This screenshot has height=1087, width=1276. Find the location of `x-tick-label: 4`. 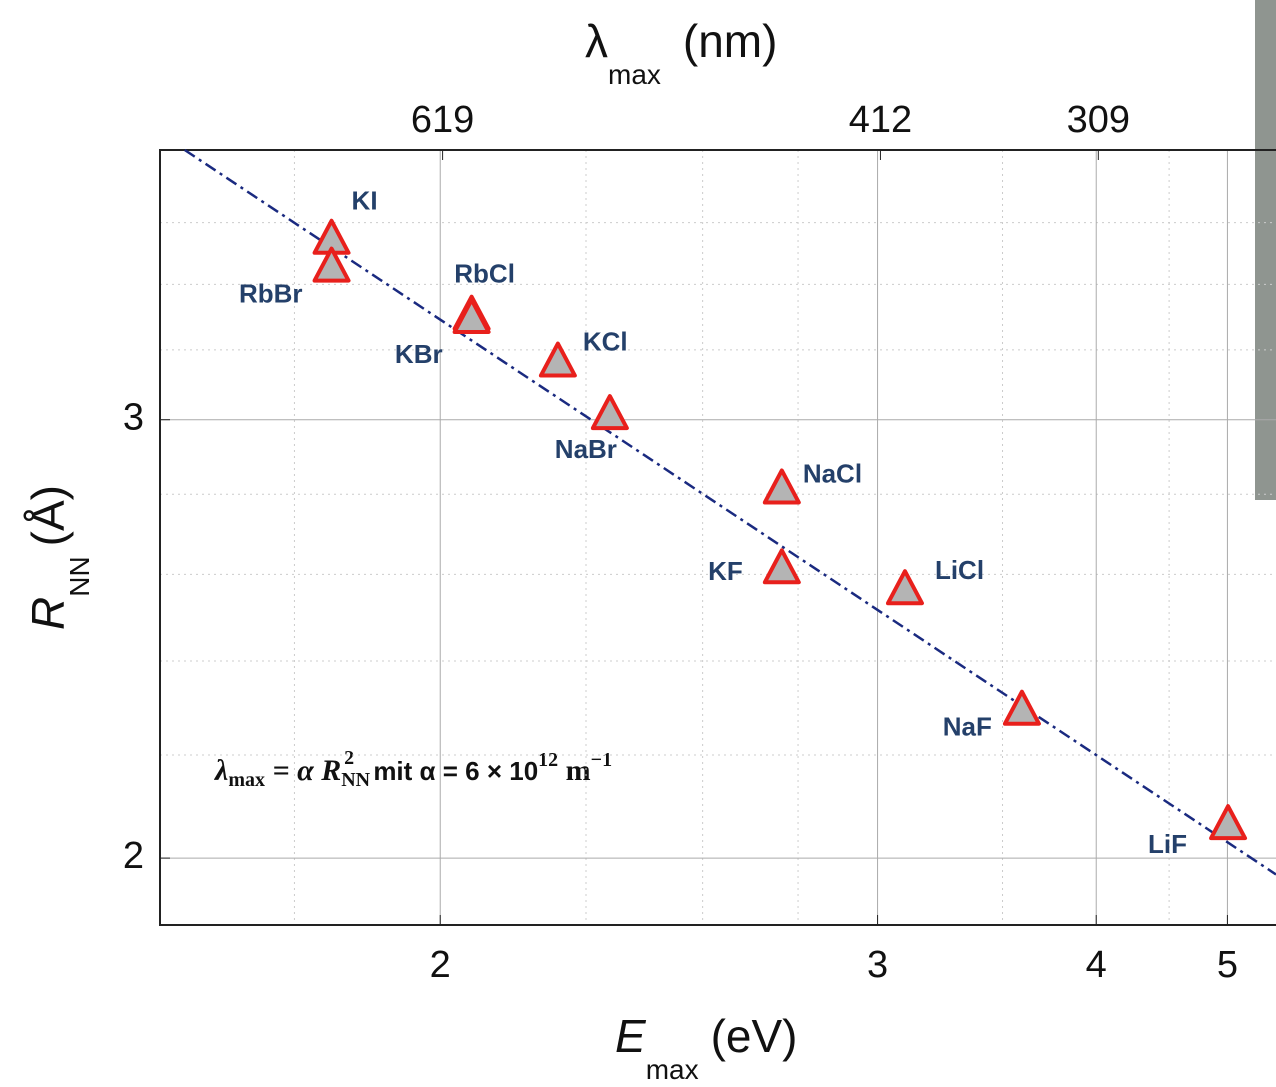

x-tick-label: 4 is located at coordinates (1096, 965).